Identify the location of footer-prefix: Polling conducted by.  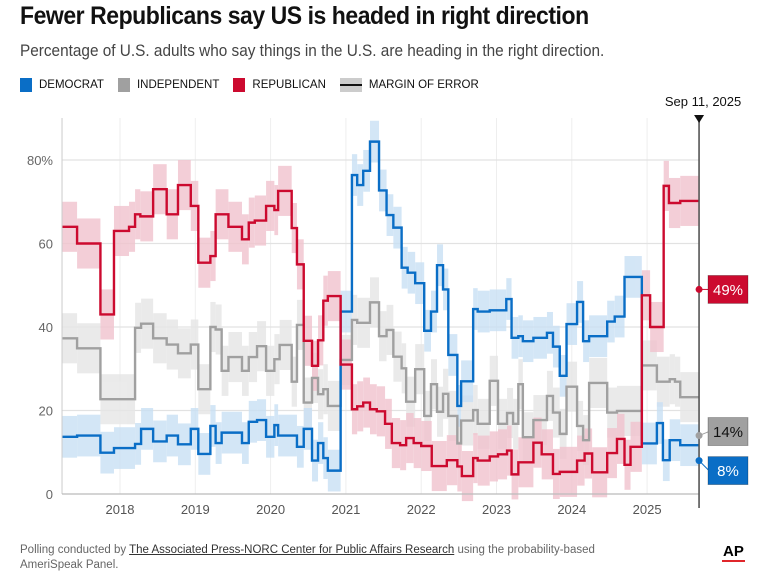
(75, 550).